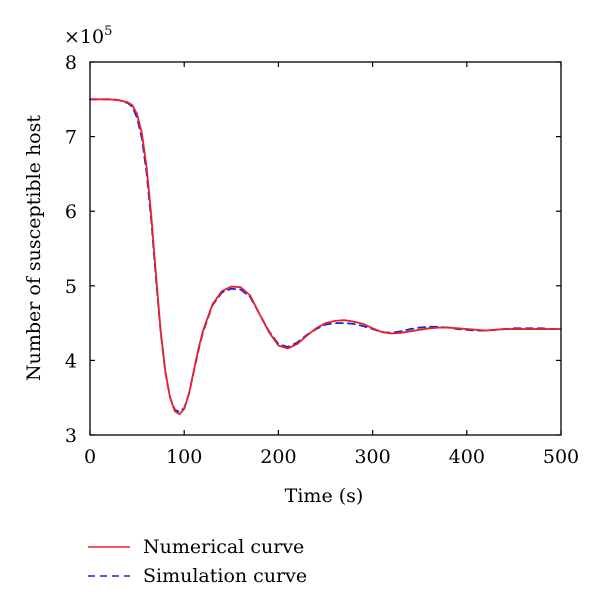  I want to click on y-tick-label: 3, so click(71, 436).